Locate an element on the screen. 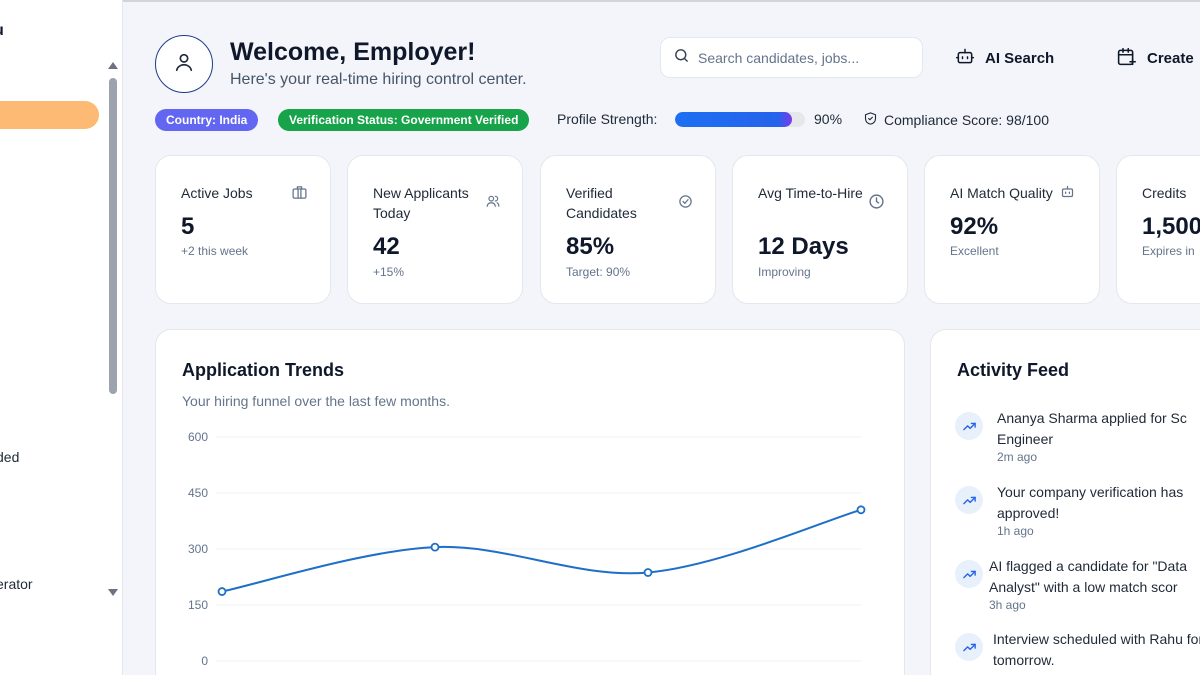 Image resolution: width=1200 pixels, height=675 pixels. stat-note: +15% is located at coordinates (389, 272).